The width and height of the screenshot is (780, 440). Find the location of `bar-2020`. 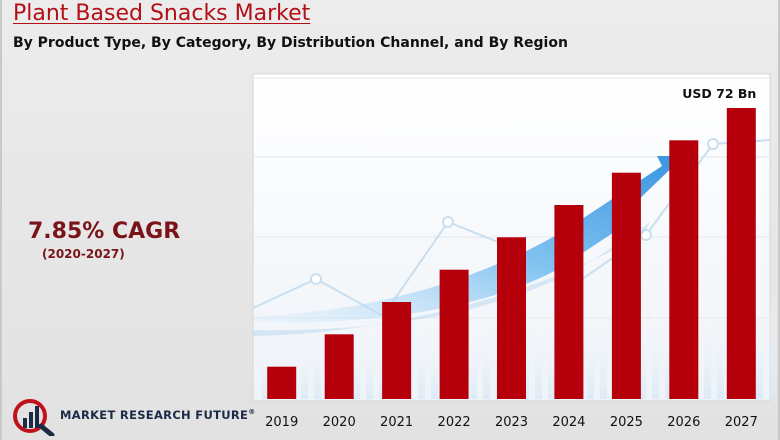

bar-2020 is located at coordinates (339, 366).